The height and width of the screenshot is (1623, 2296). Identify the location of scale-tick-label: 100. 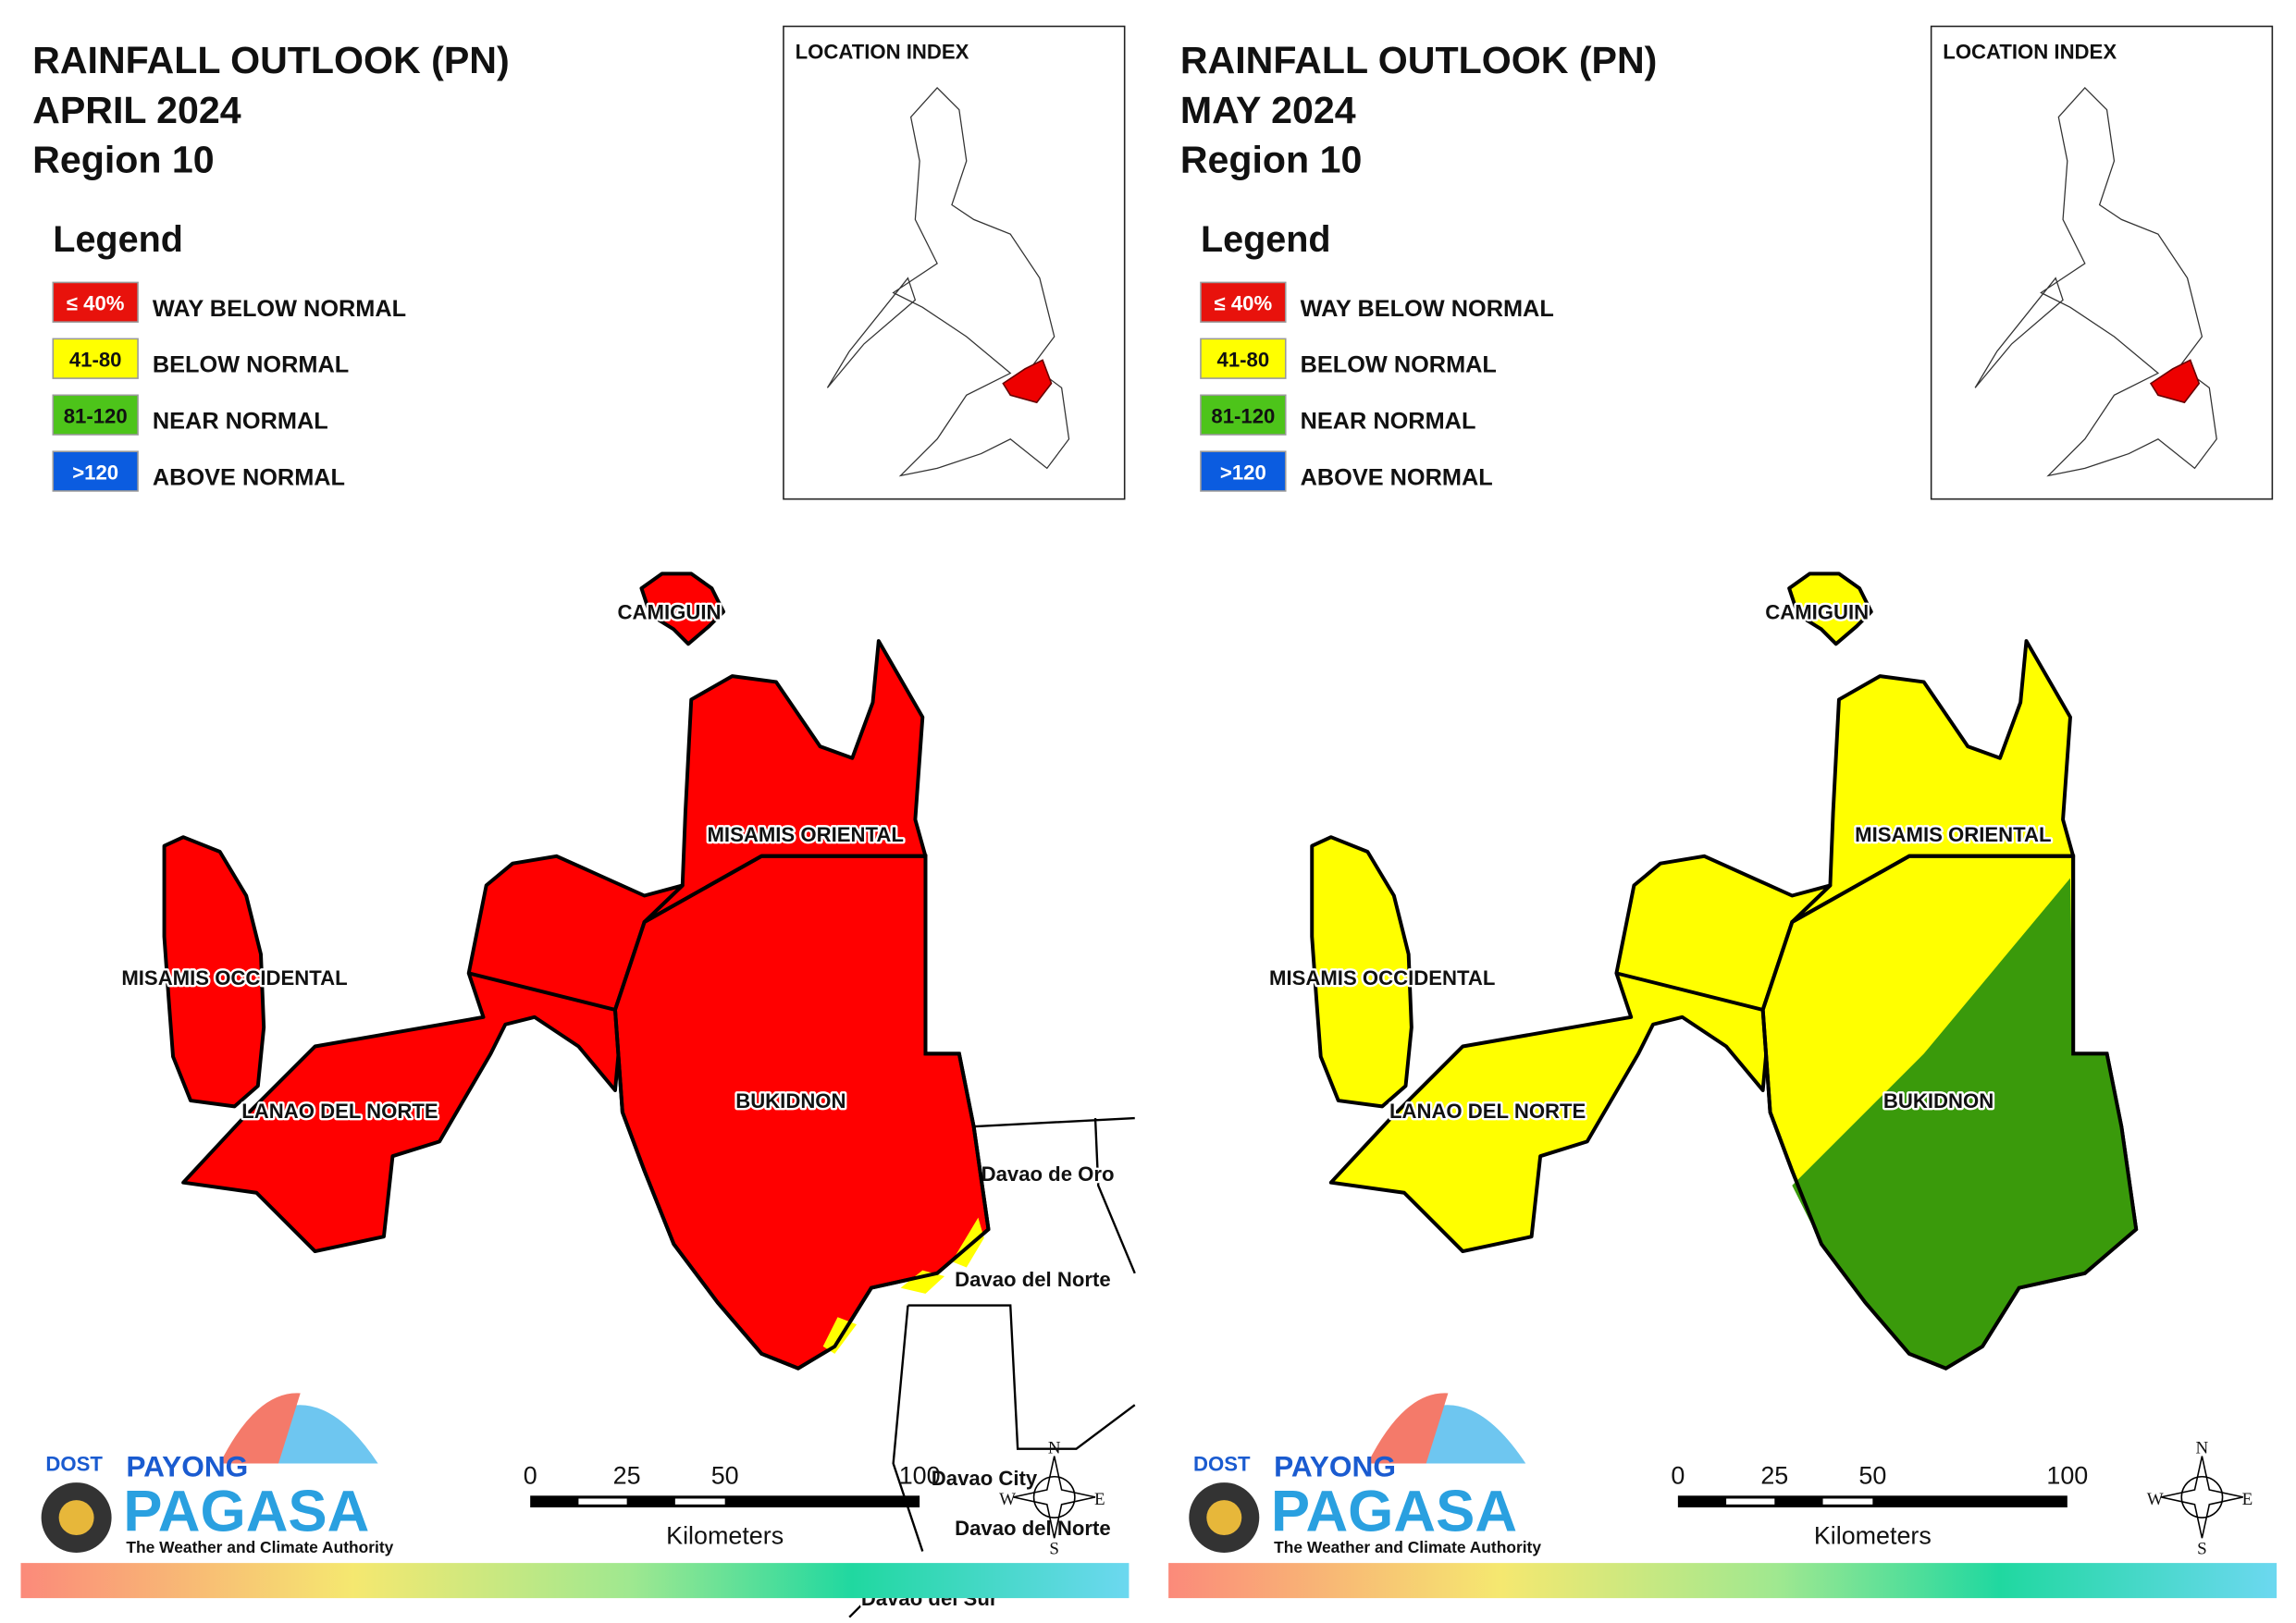
(2067, 1476).